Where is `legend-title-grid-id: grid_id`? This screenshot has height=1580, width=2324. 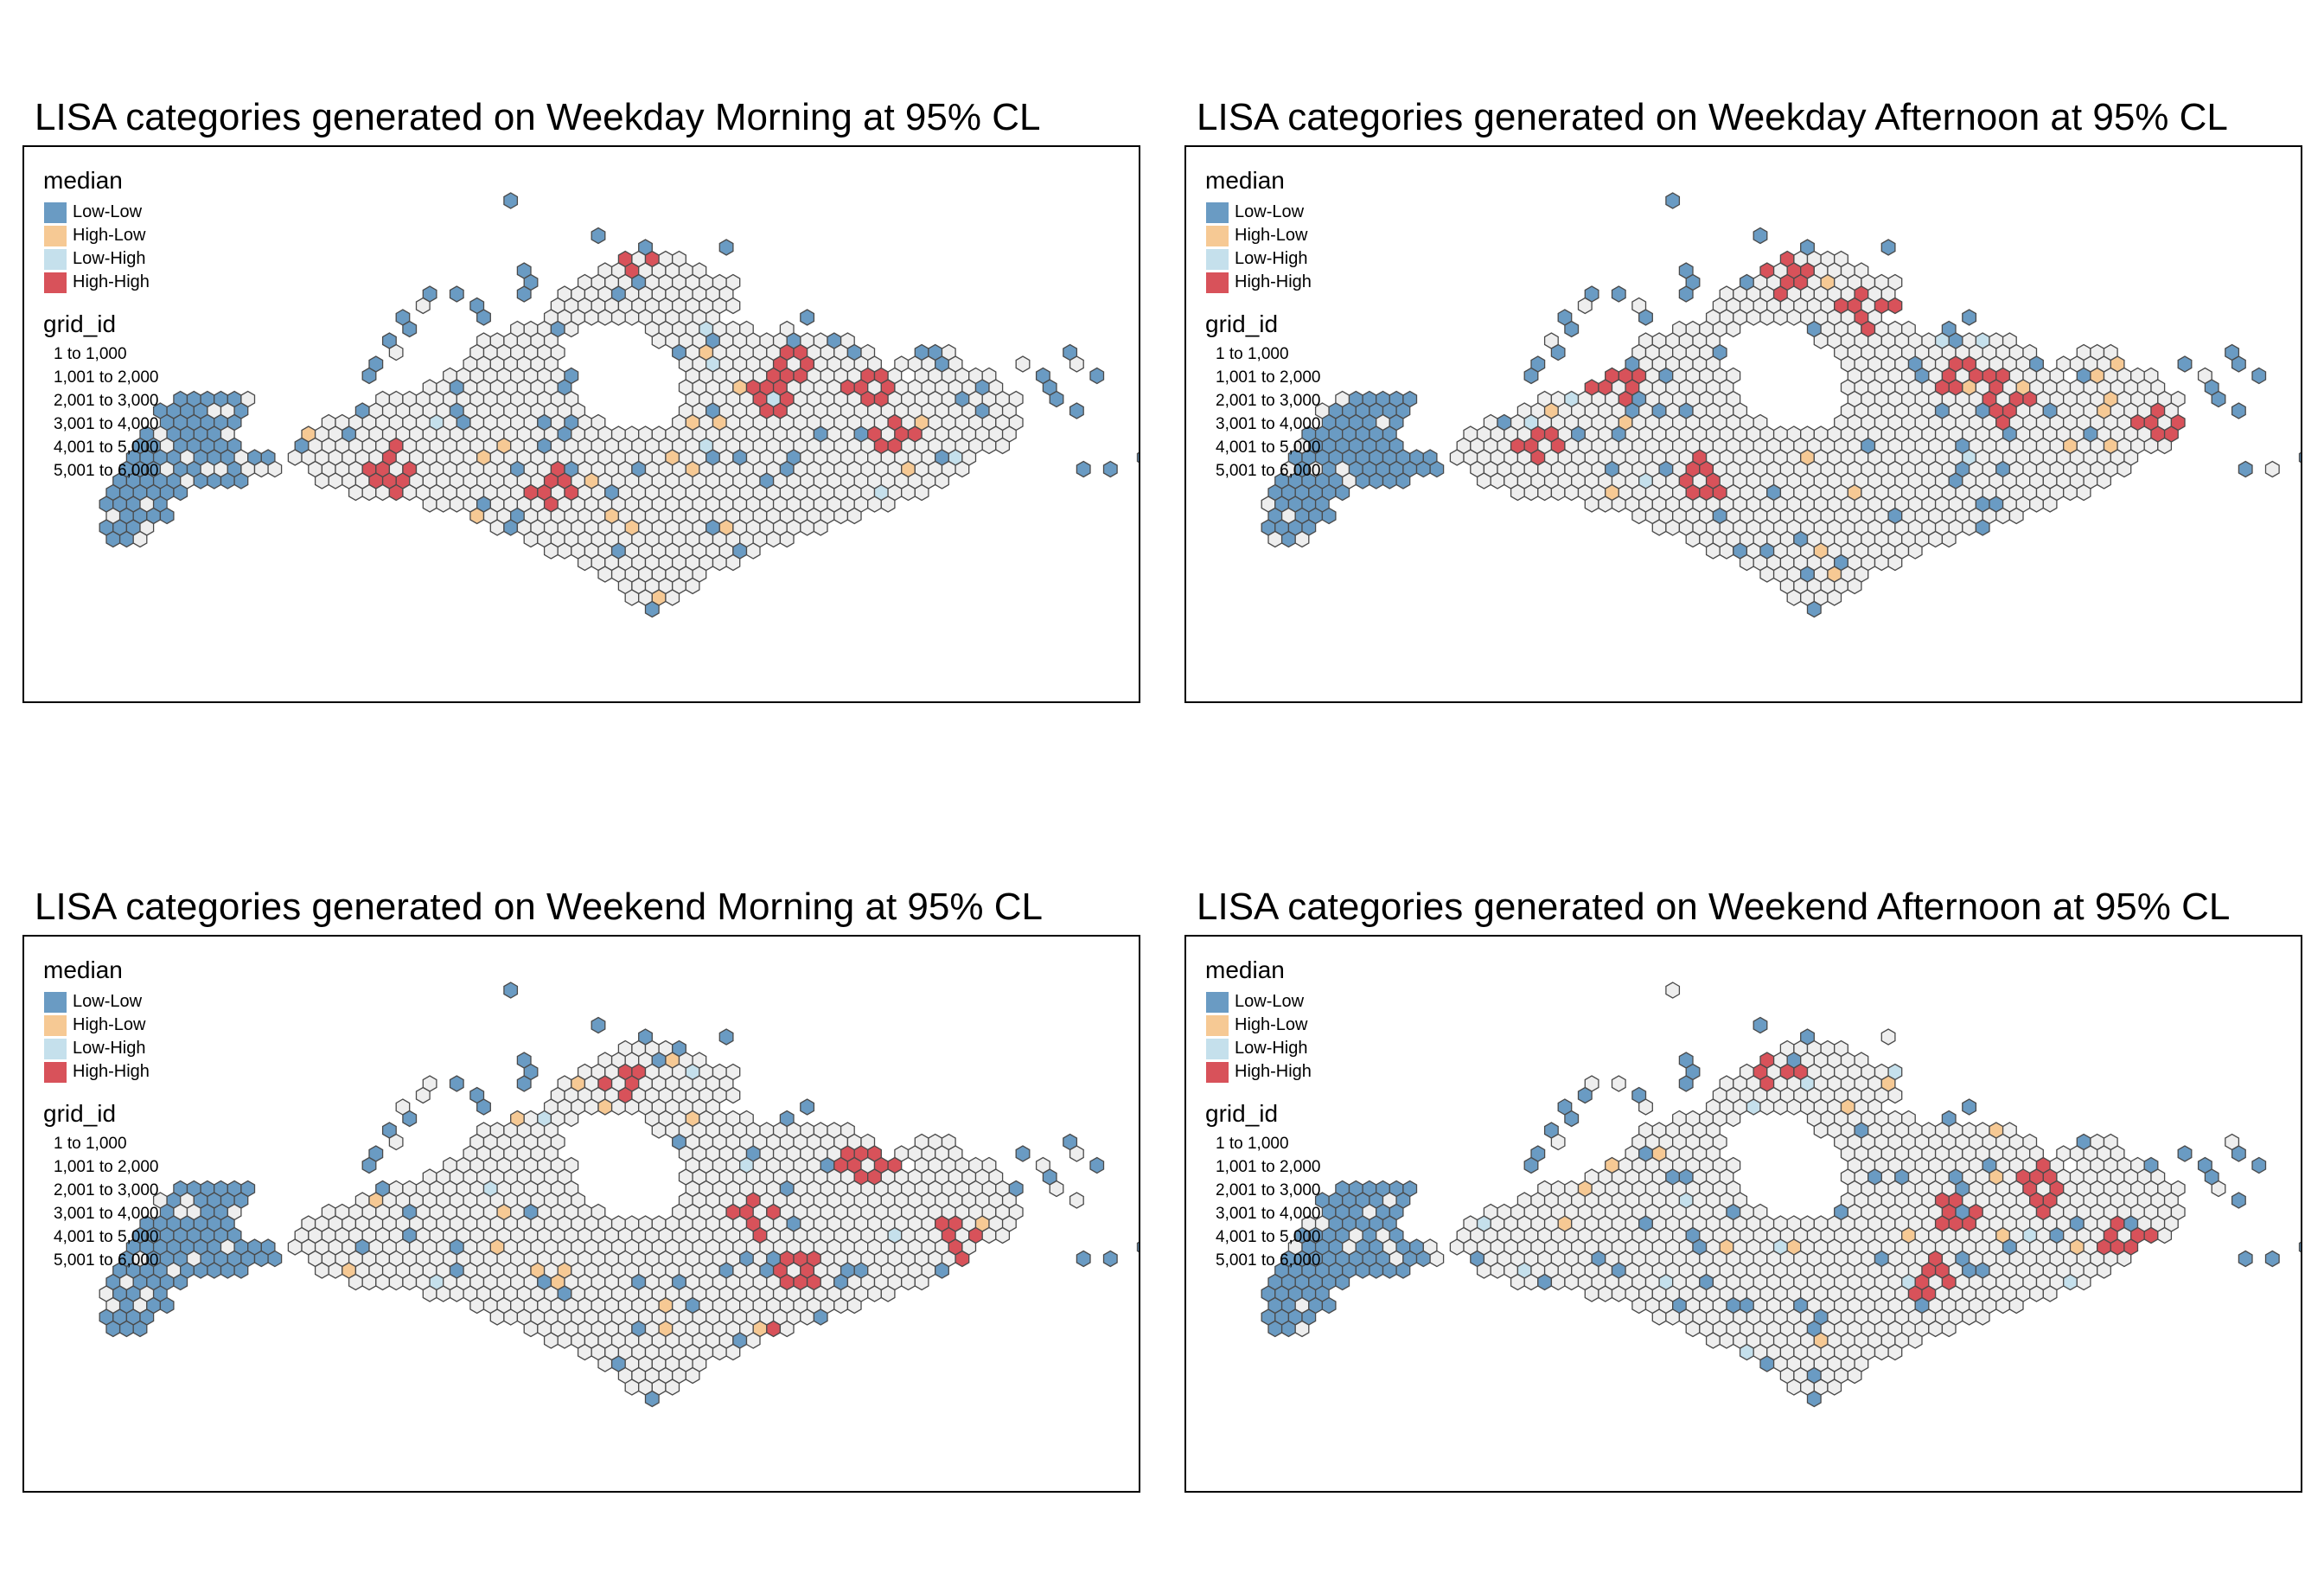
legend-title-grid-id: grid_id is located at coordinates (80, 1113).